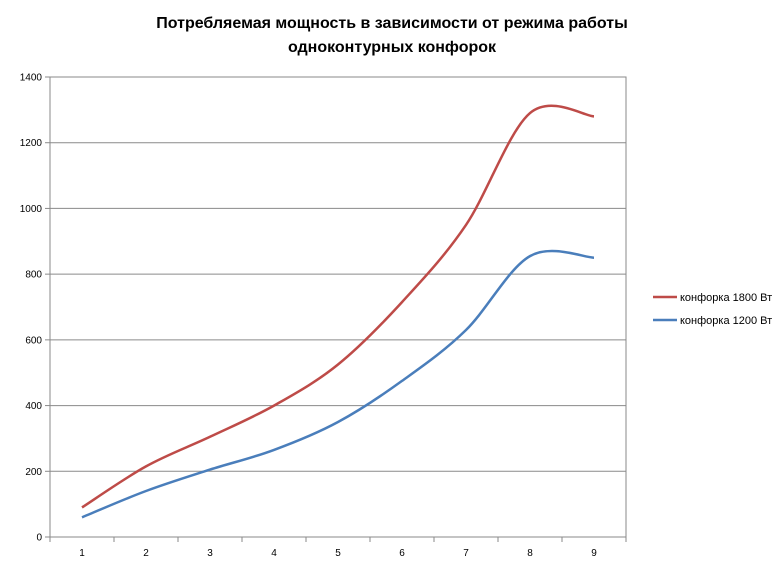  I want to click on x-tick-label: 2, so click(146, 553).